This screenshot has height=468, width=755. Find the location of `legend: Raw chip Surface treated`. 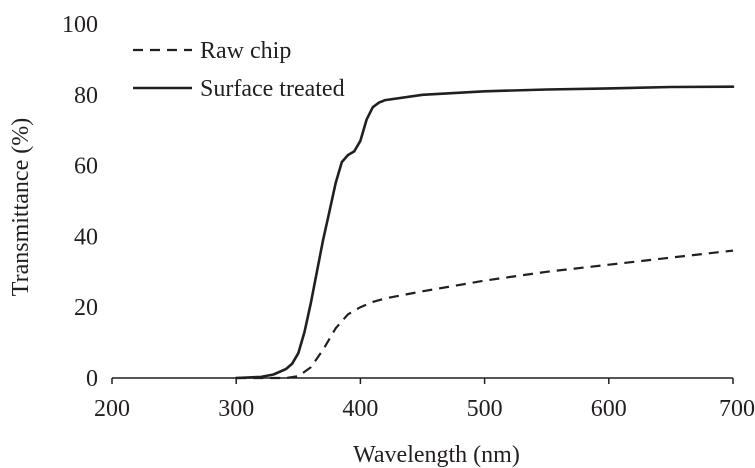

legend: Raw chip Surface treated is located at coordinates (239, 70).